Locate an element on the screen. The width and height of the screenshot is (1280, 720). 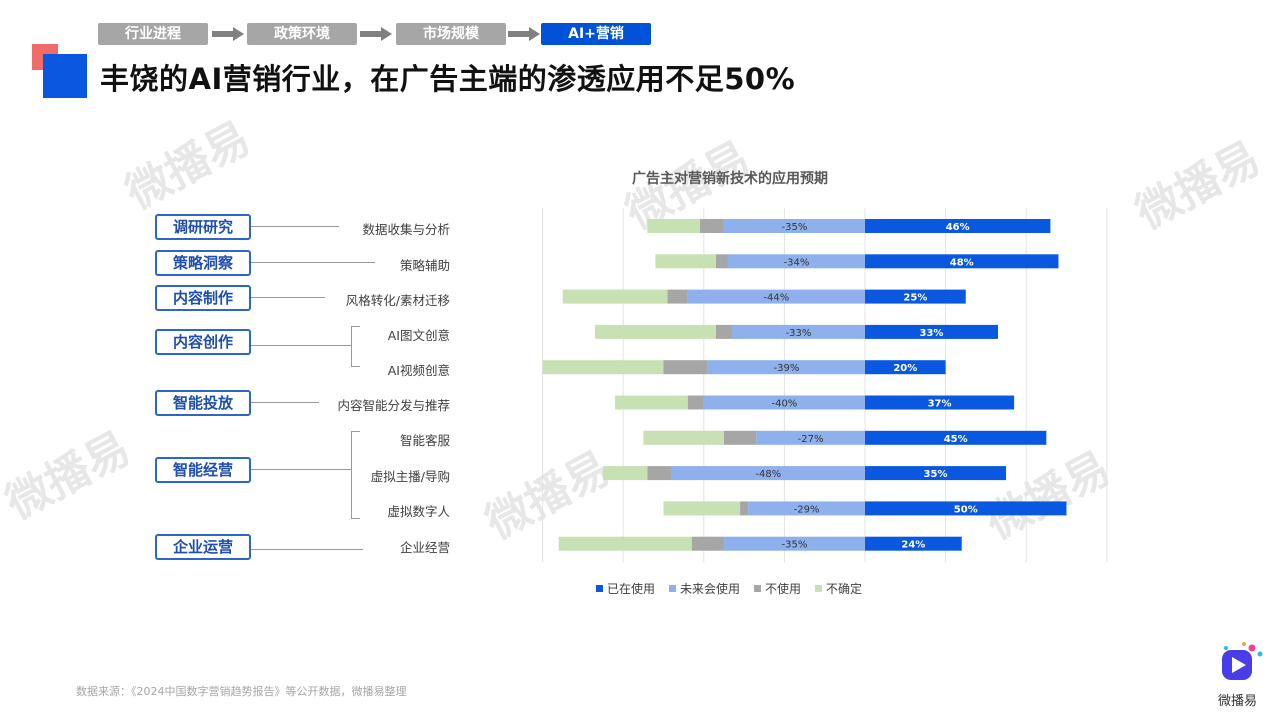
category-content-creation: 内容创作 is located at coordinates (203, 342).